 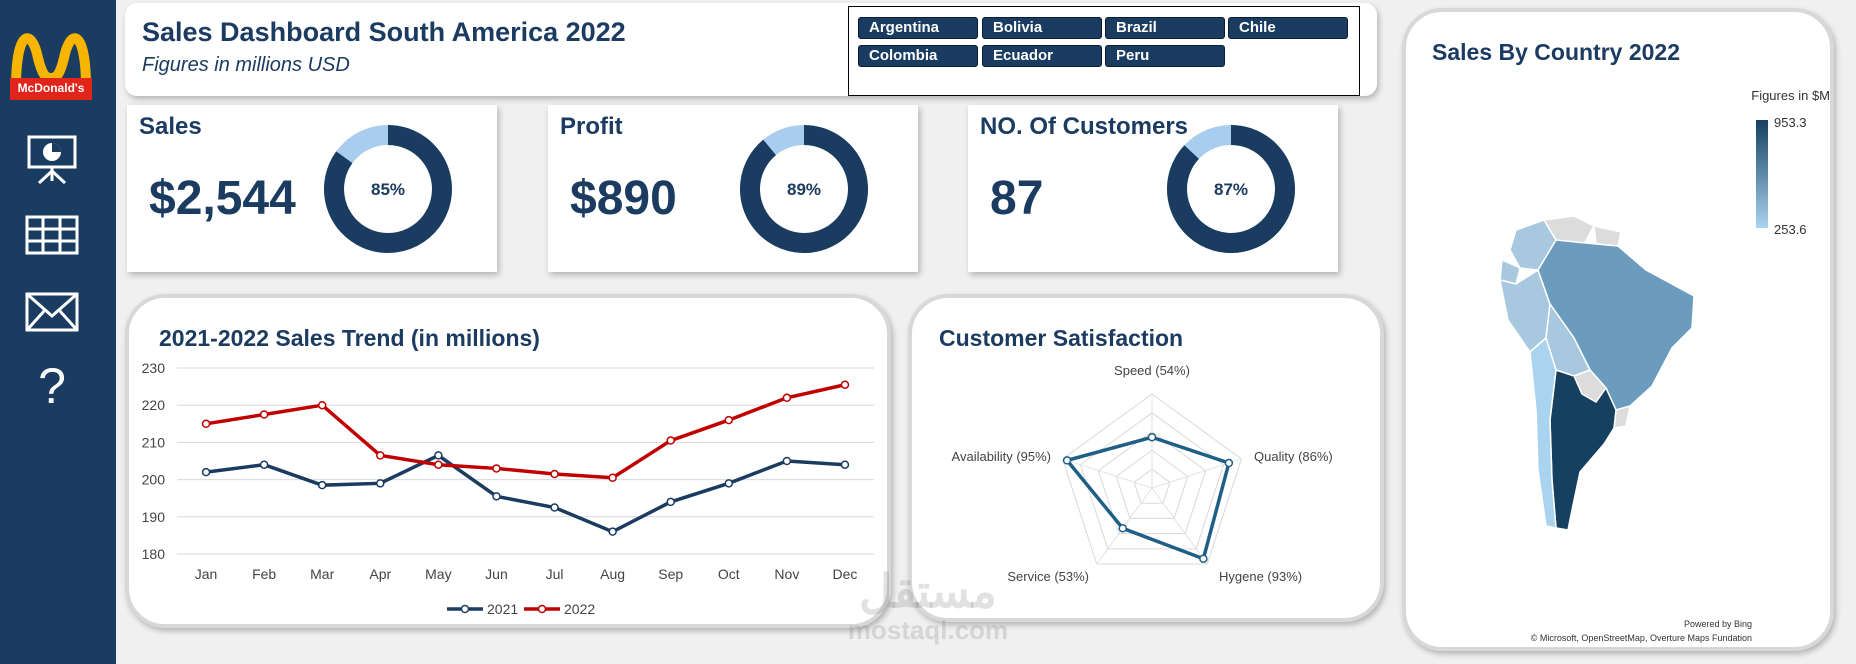 I want to click on slicer-ecuador: Ecuador, so click(x=1042, y=56).